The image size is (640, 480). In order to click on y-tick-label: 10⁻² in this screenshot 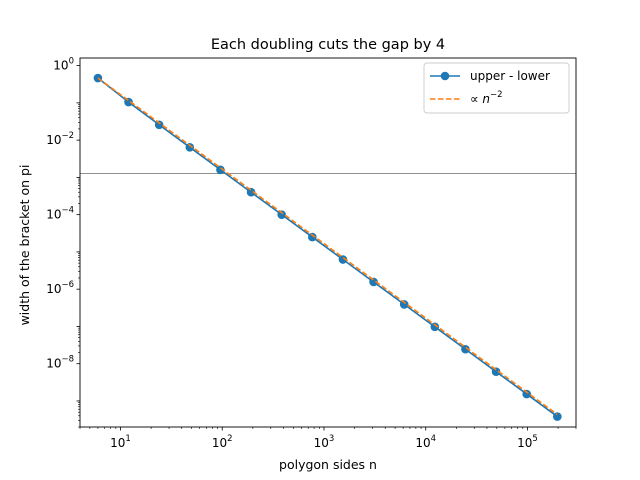, I will do `click(60, 139)`.